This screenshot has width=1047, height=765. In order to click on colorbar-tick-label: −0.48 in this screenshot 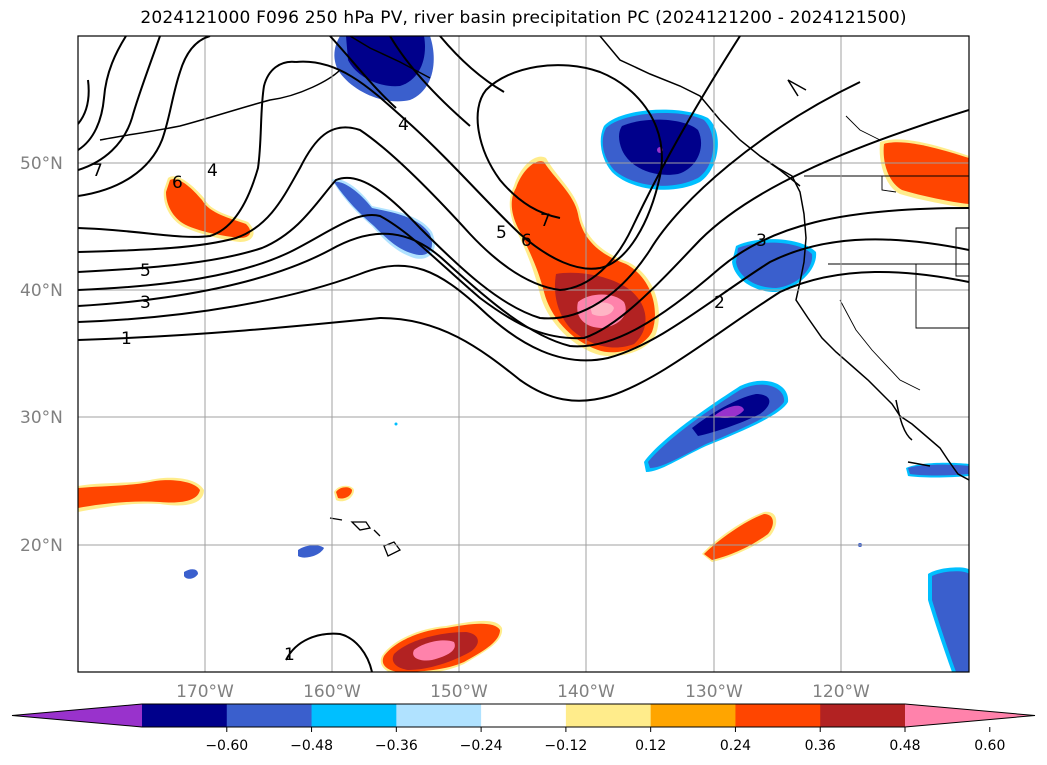, I will do `click(311, 746)`.